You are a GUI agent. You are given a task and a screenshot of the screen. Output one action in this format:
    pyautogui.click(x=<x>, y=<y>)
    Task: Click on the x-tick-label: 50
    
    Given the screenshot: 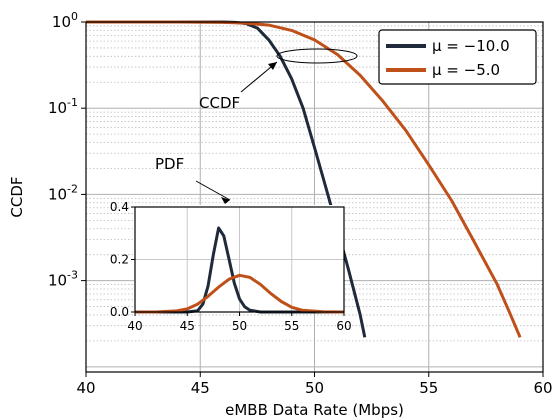 What is the action you would take?
    pyautogui.click(x=314, y=388)
    